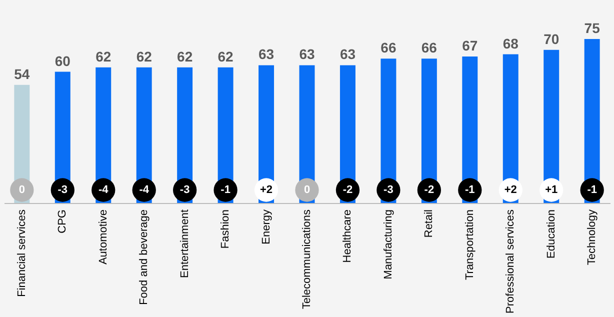 The height and width of the screenshot is (317, 614). Describe the element at coordinates (470, 245) in the screenshot. I see `x-tick-label: Transportation` at that location.